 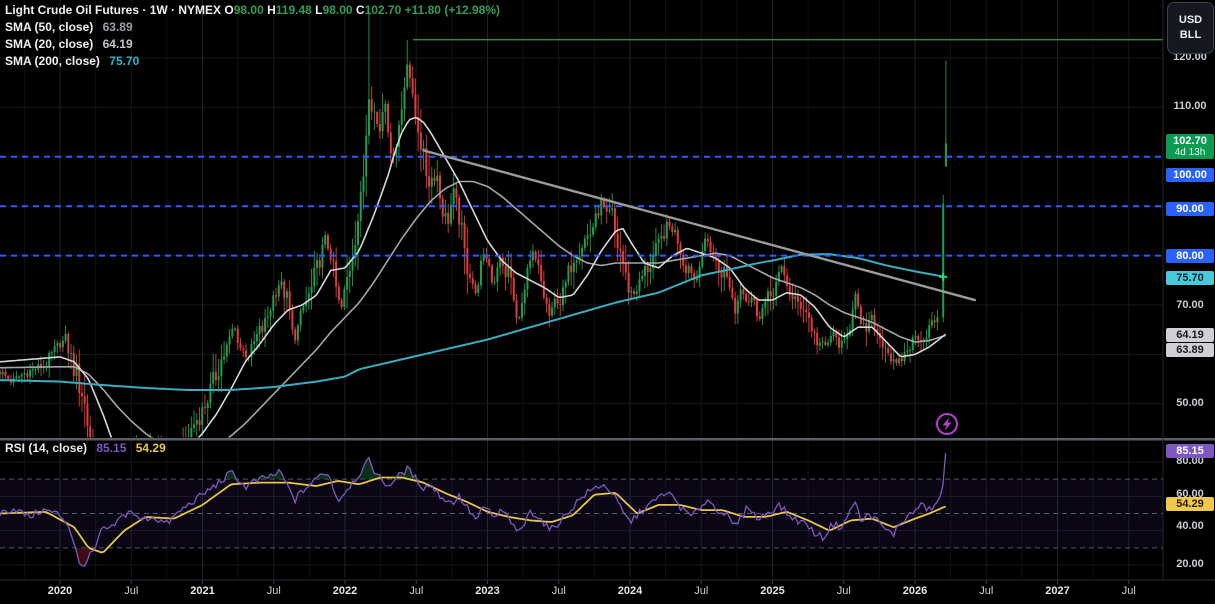 I want to click on ohlc-value: 102.70, so click(x=384, y=10).